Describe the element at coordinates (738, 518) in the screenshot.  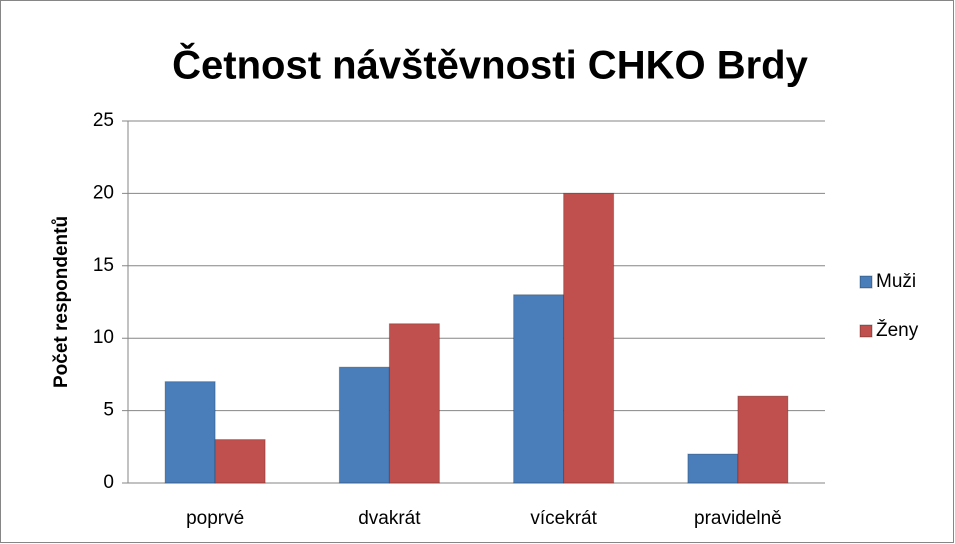
I see `x-tick-label: pravidelně` at that location.